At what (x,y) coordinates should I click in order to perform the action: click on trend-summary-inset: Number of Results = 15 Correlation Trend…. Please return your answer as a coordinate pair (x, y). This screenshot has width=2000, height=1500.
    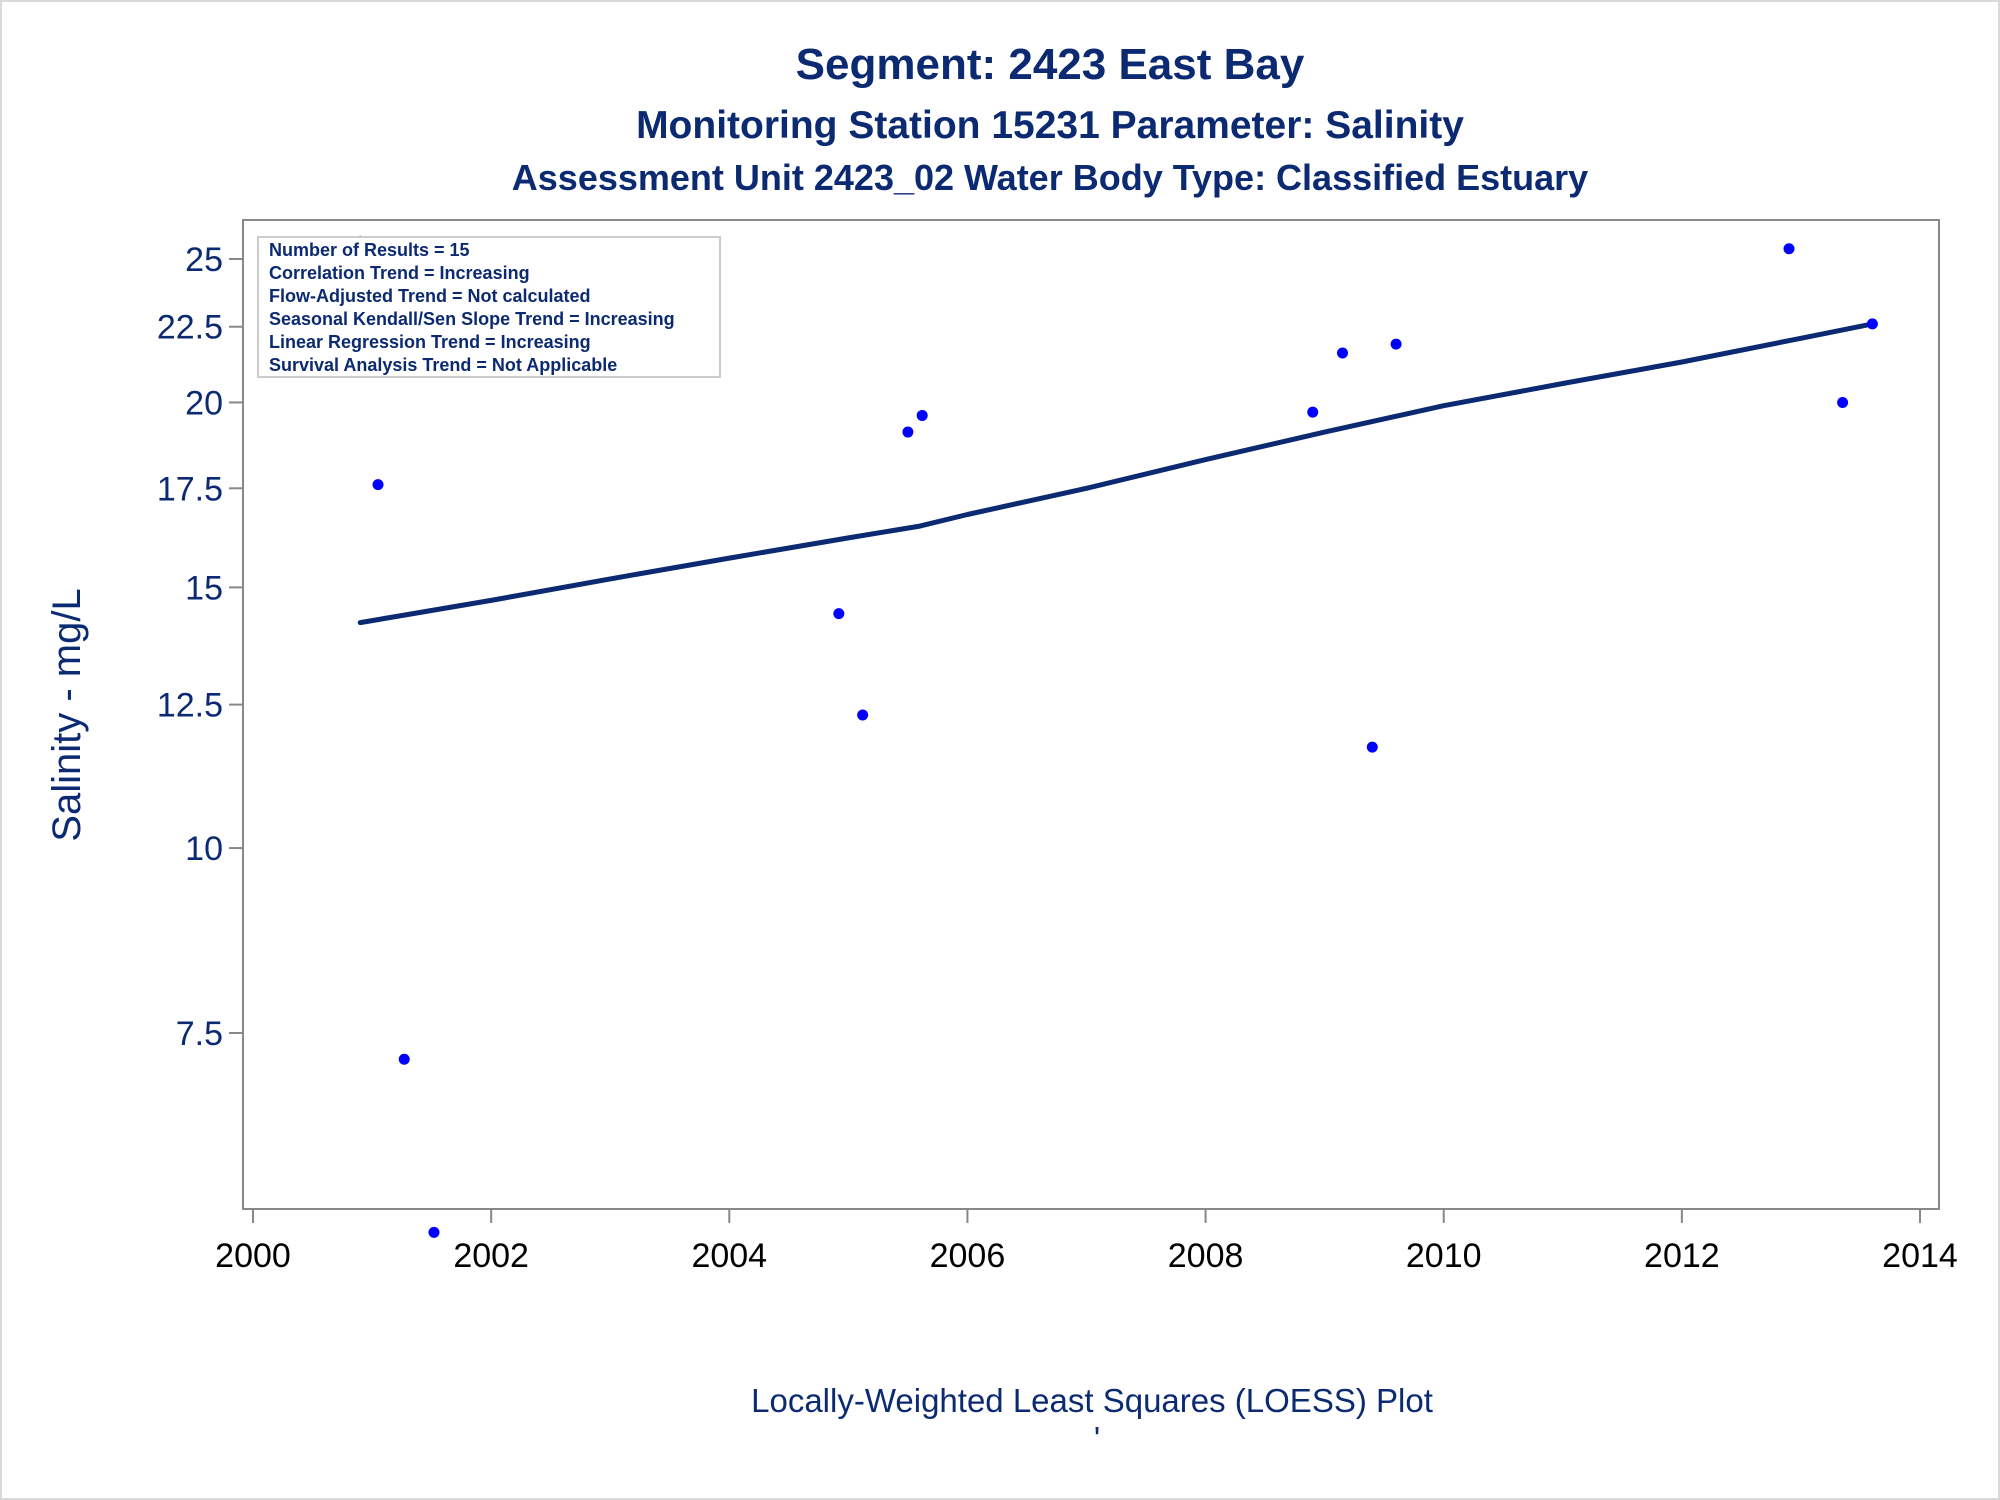
    Looking at the image, I should click on (489, 307).